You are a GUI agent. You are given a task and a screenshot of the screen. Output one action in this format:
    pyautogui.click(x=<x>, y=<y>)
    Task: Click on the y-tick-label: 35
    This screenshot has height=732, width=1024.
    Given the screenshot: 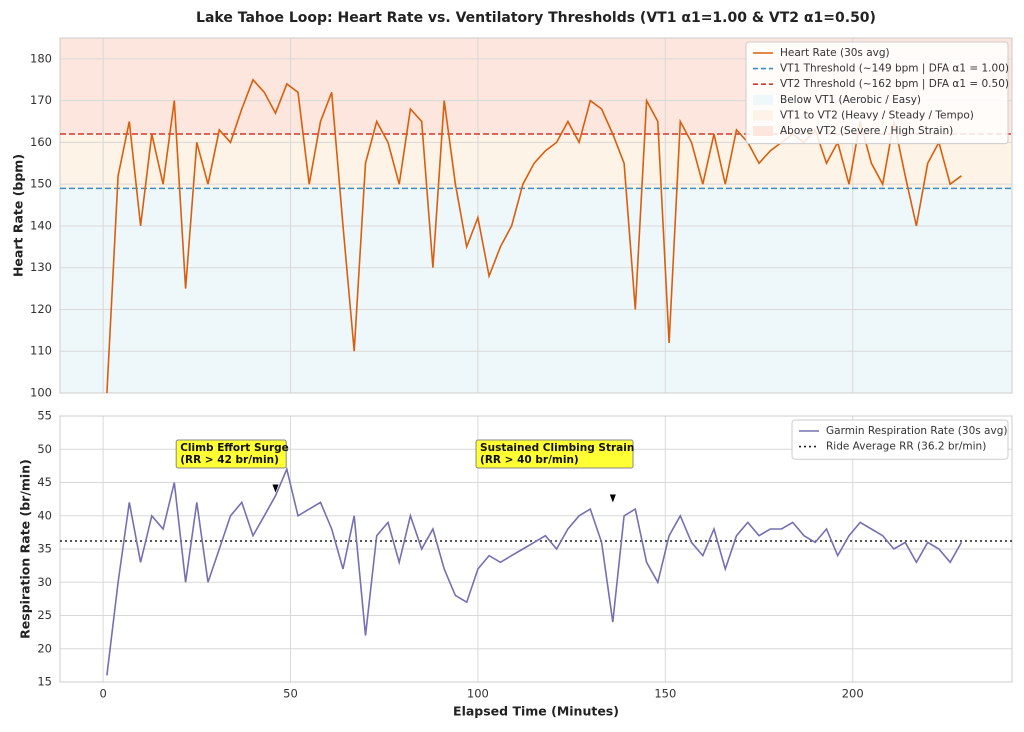 What is the action you would take?
    pyautogui.click(x=44, y=549)
    